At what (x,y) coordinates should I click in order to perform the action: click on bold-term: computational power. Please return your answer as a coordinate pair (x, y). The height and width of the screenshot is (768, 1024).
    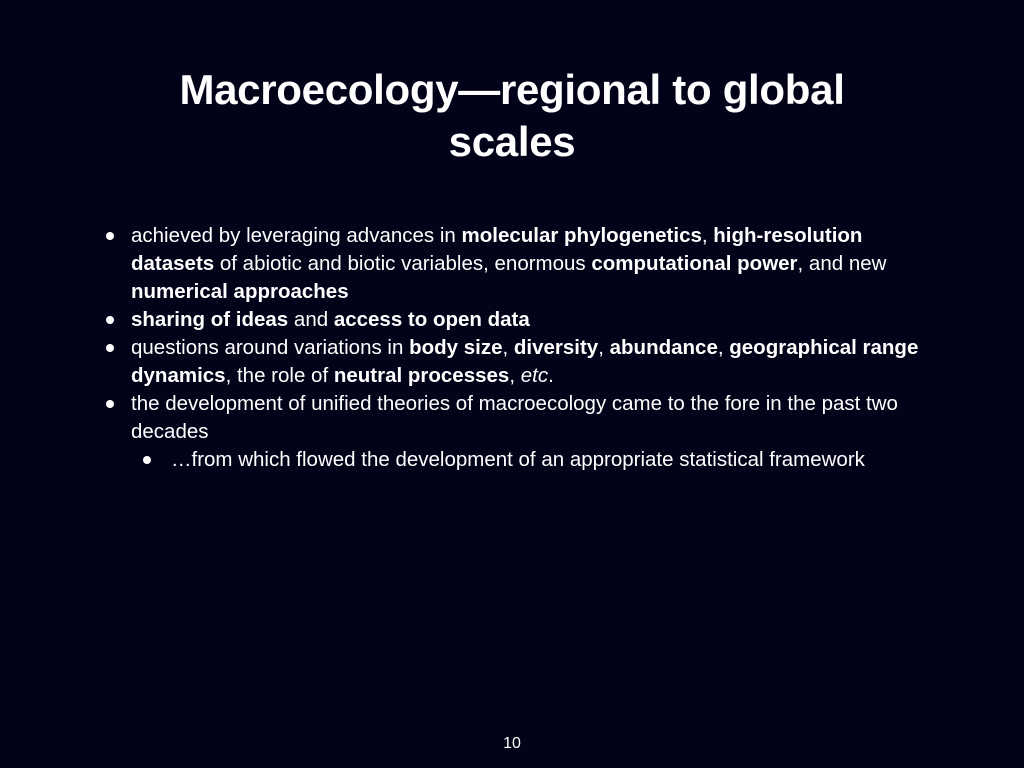
    Looking at the image, I should click on (694, 263).